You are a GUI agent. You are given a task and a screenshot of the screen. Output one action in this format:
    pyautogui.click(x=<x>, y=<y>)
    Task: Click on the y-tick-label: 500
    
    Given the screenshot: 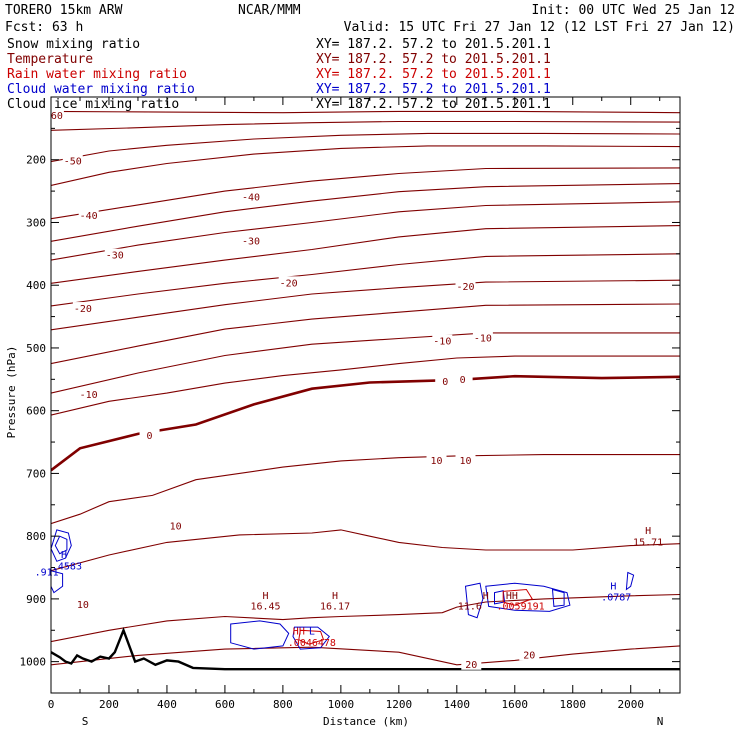 What is the action you would take?
    pyautogui.click(x=36, y=348)
    